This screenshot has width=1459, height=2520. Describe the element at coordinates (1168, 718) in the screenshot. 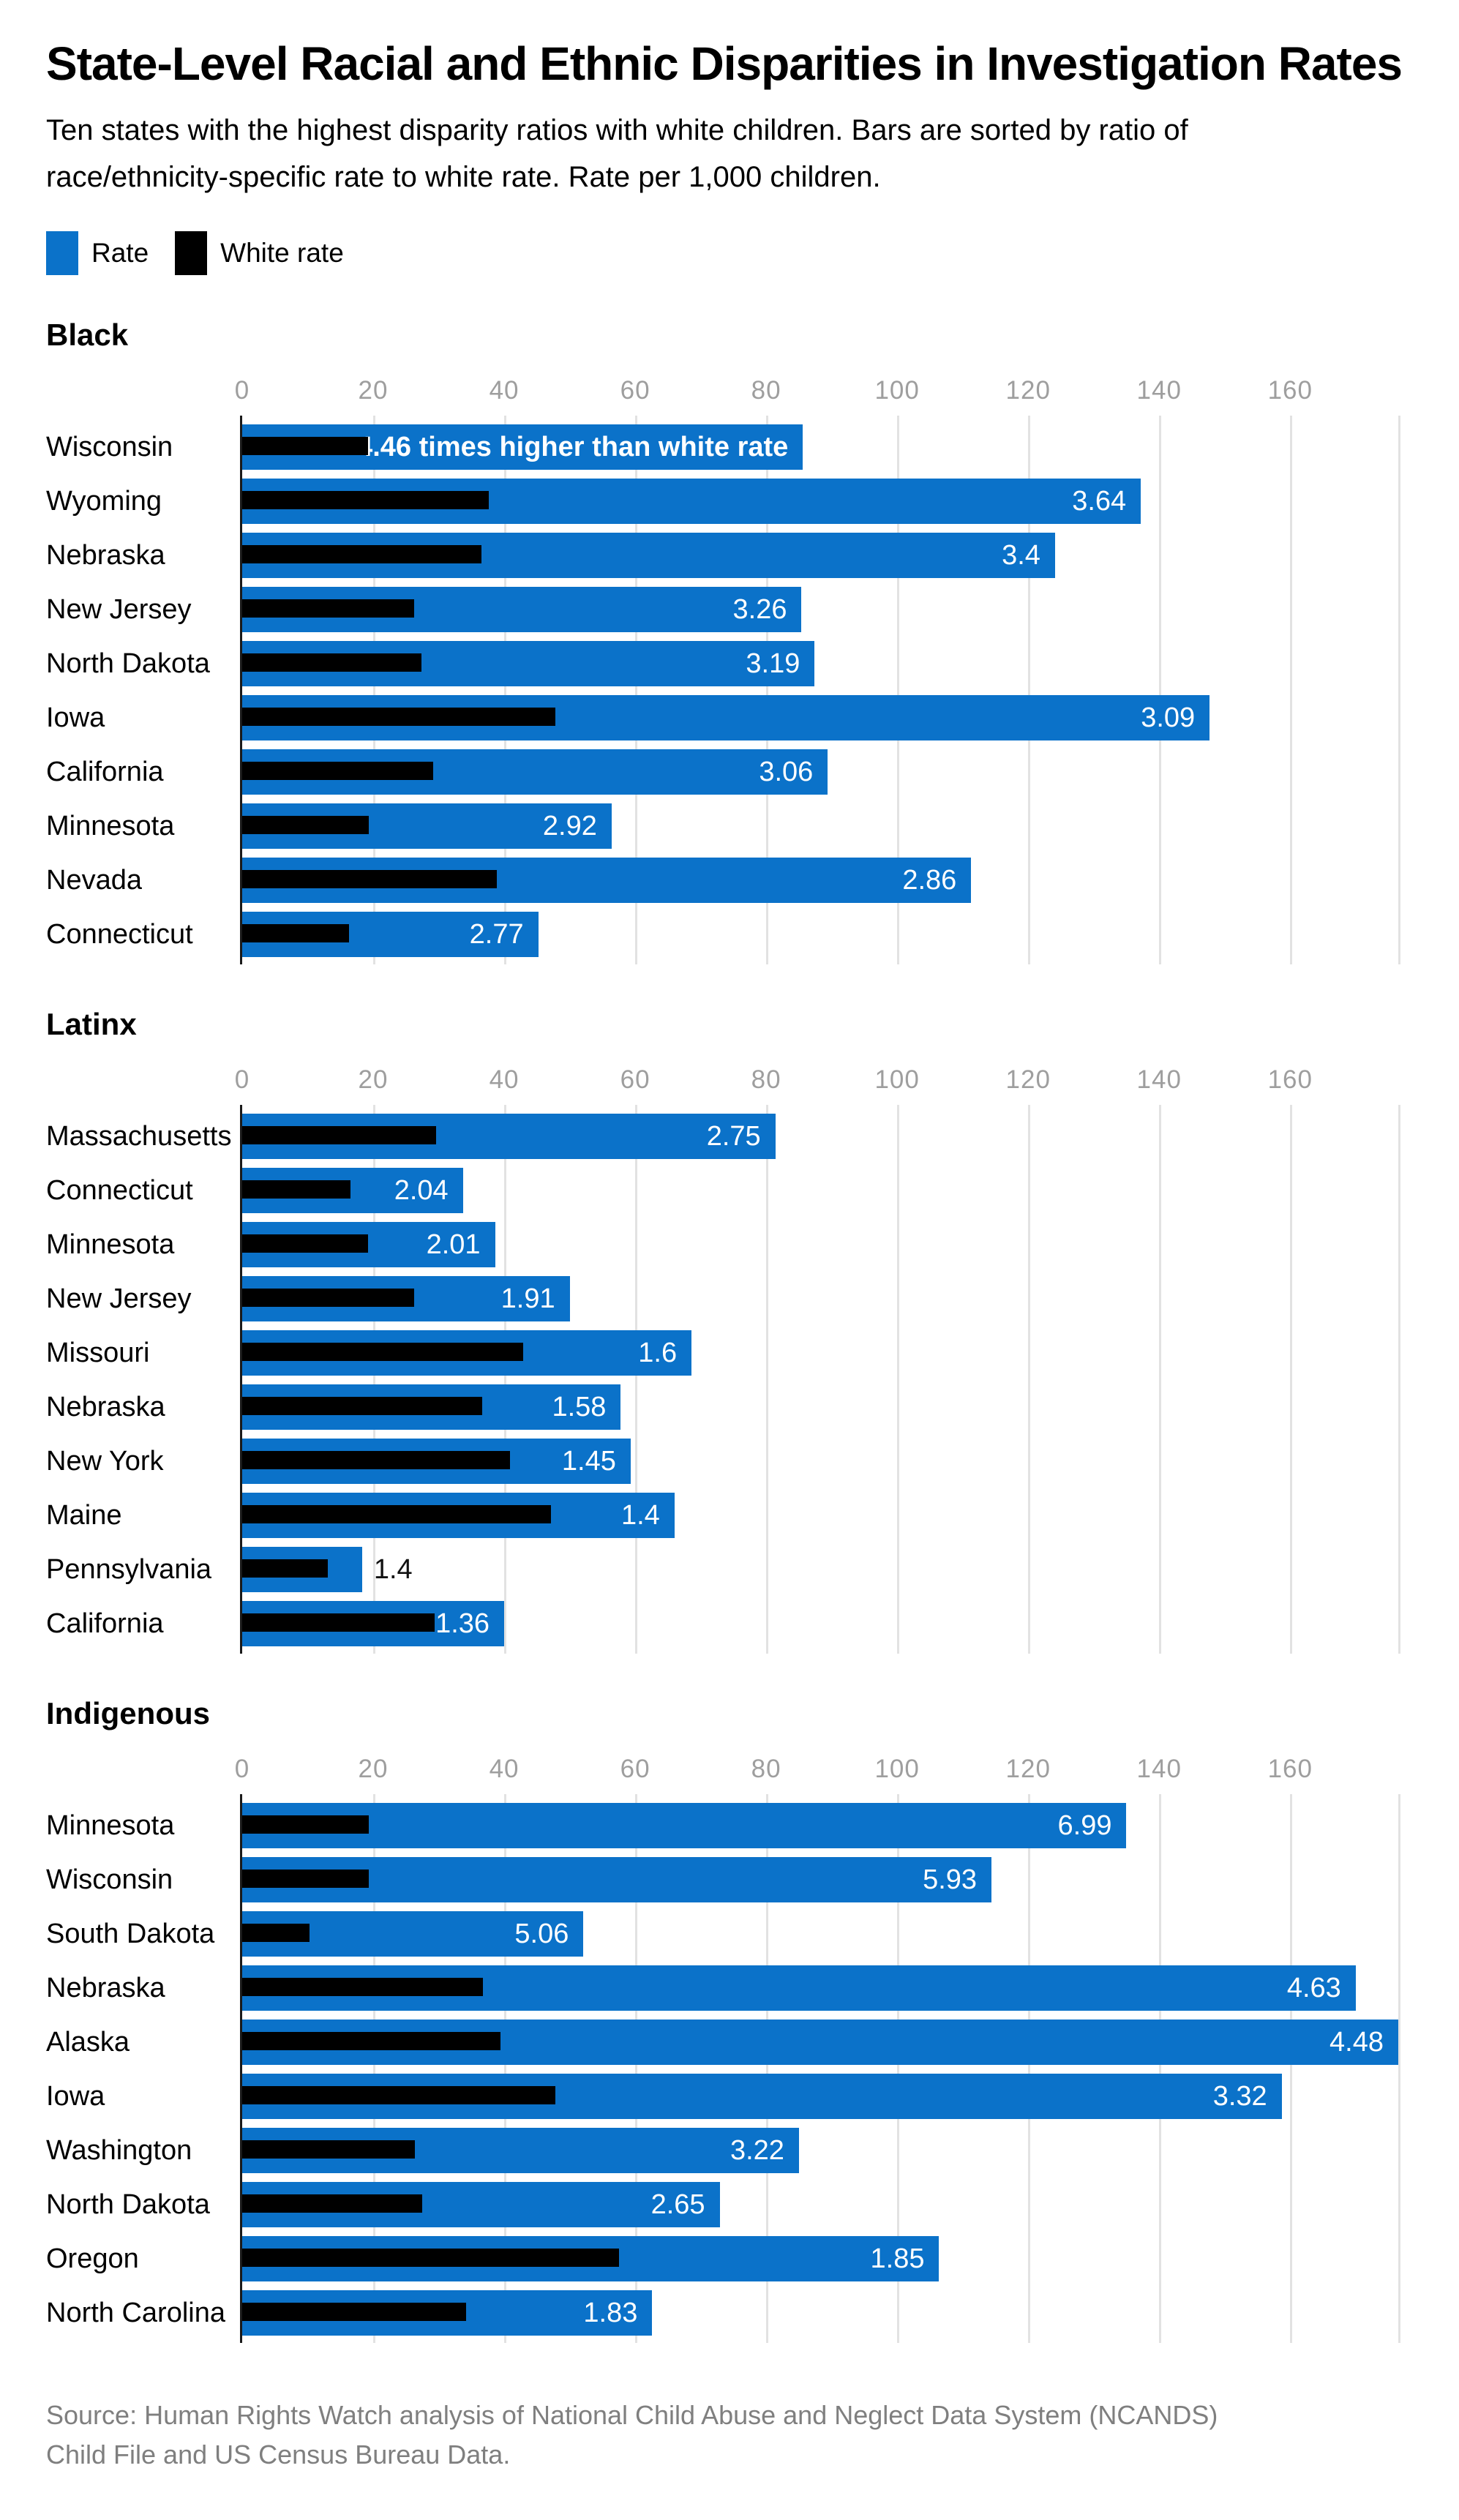

I see `bar-value-label: 3.09` at that location.